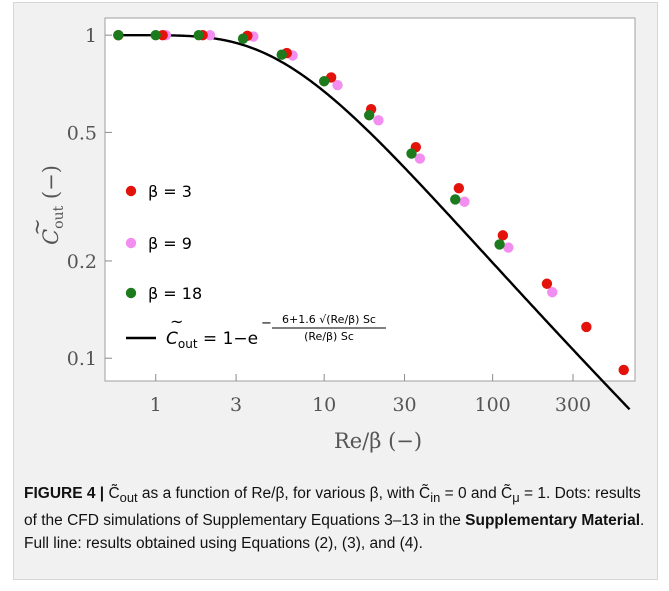  What do you see at coordinates (170, 243) in the screenshot?
I see `legend-label: β = 9` at bounding box center [170, 243].